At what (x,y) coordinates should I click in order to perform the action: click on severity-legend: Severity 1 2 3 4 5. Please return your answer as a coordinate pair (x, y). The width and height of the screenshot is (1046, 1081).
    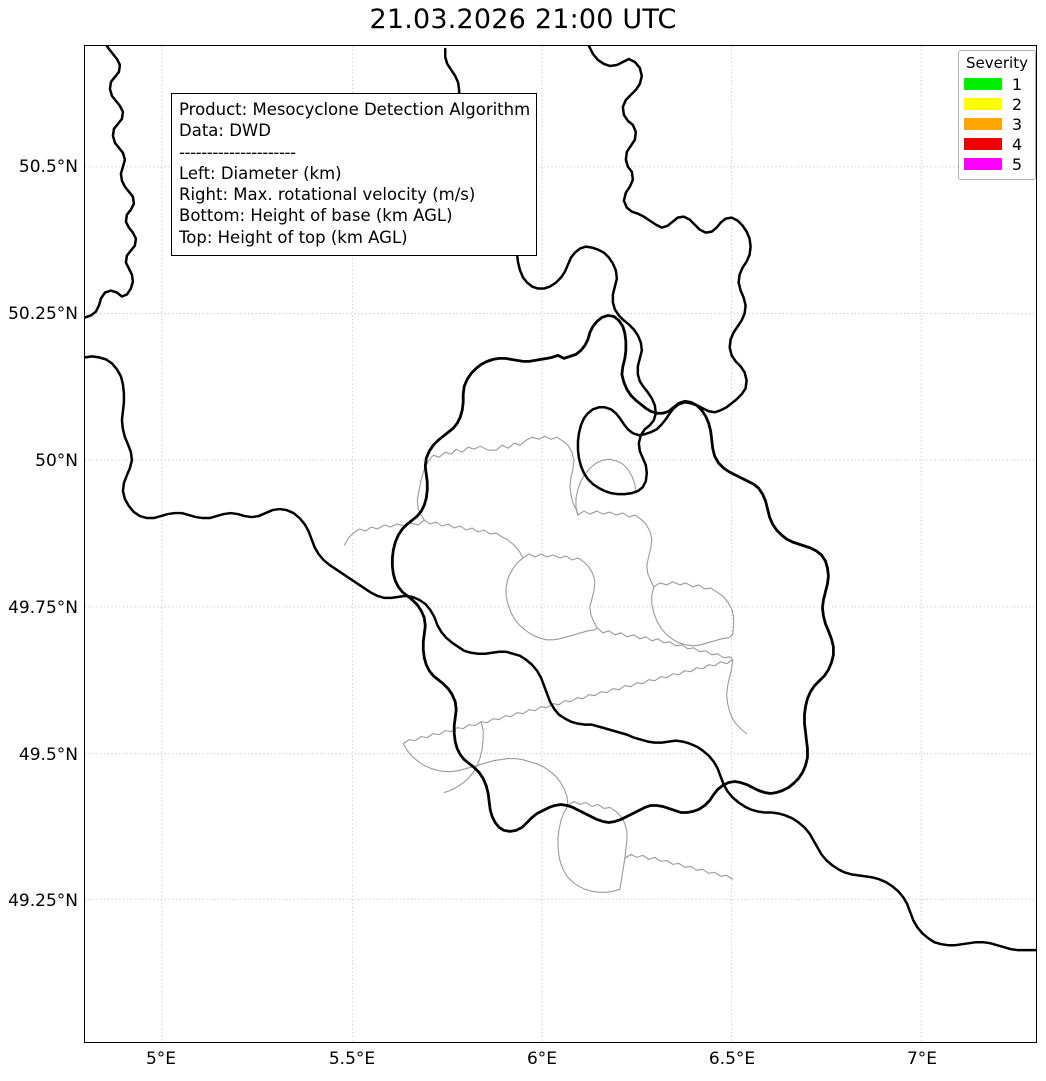
    Looking at the image, I should click on (997, 115).